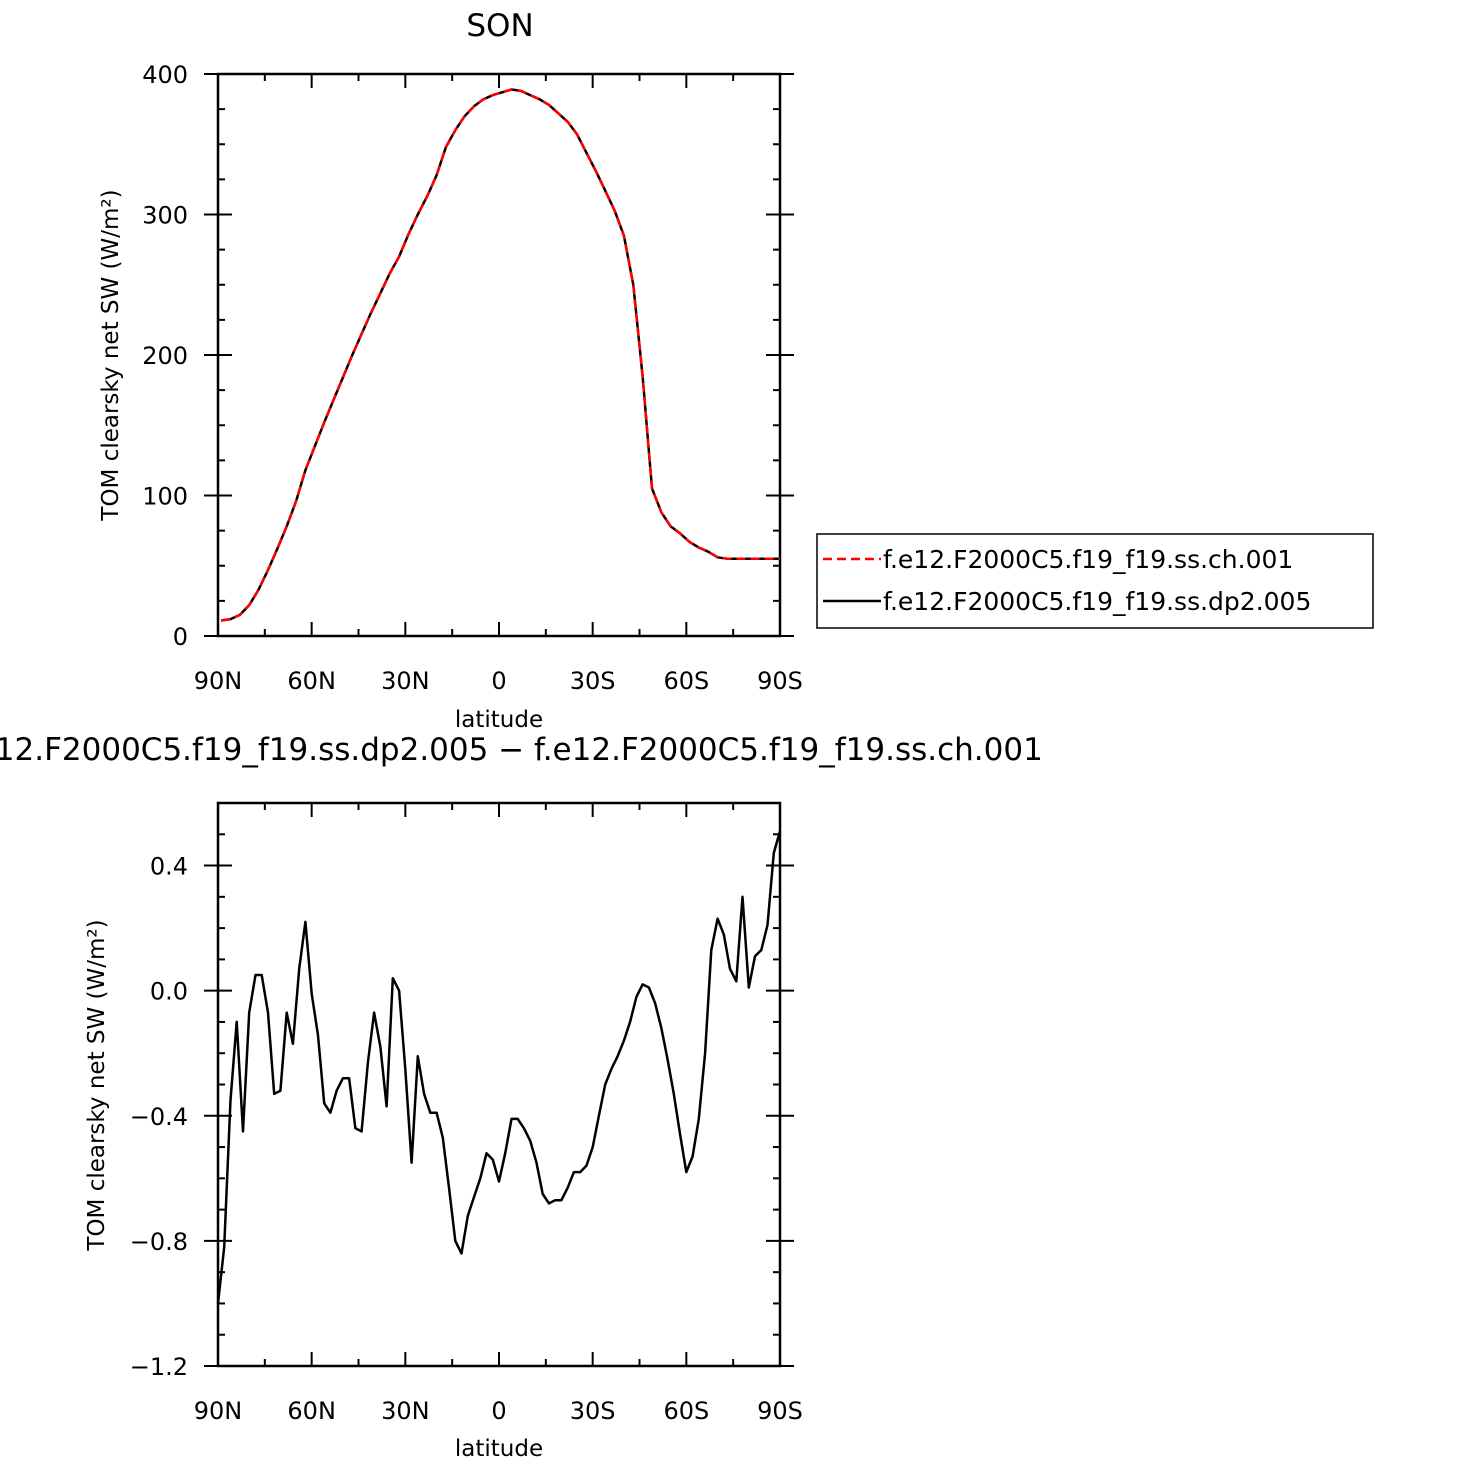 Image resolution: width=1467 pixels, height=1469 pixels. What do you see at coordinates (499, 1449) in the screenshot?
I see `bottom-chart-x-axis-label: latitude` at bounding box center [499, 1449].